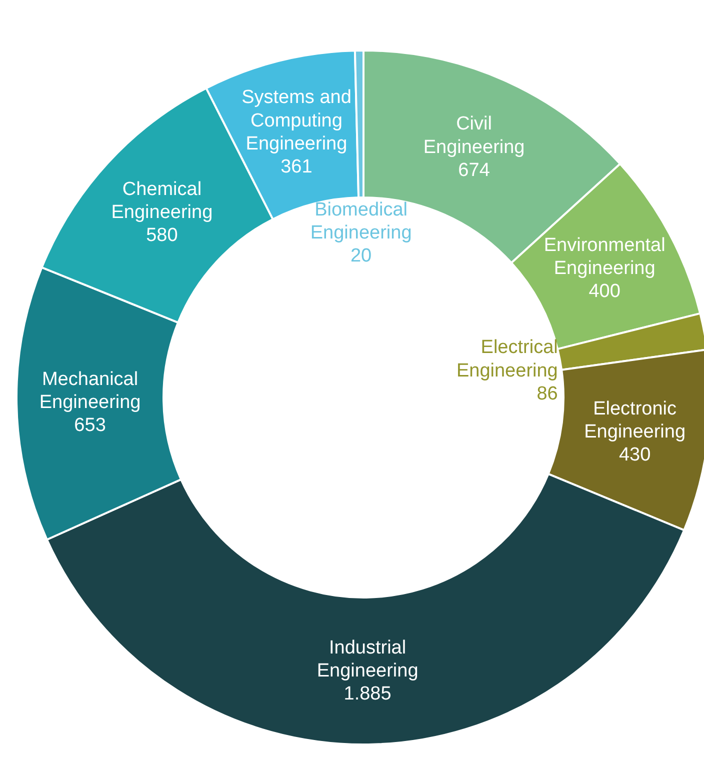 The image size is (704, 757). What do you see at coordinates (90, 425) in the screenshot?
I see `data-label: 653` at bounding box center [90, 425].